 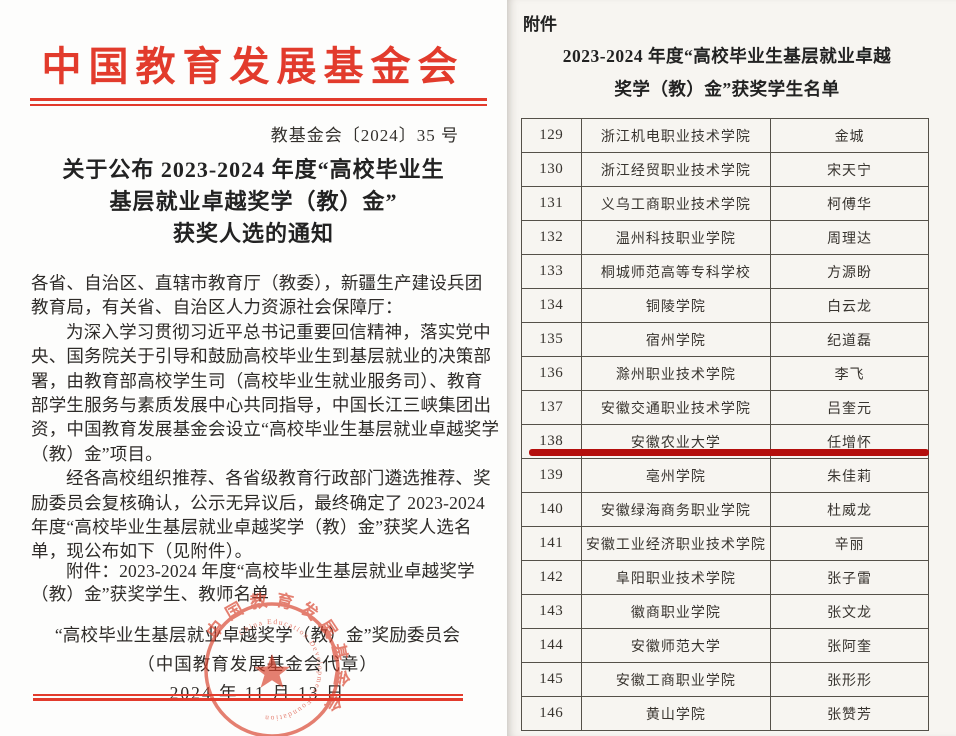 I want to click on cell-school: 宿州学院, so click(x=676, y=340).